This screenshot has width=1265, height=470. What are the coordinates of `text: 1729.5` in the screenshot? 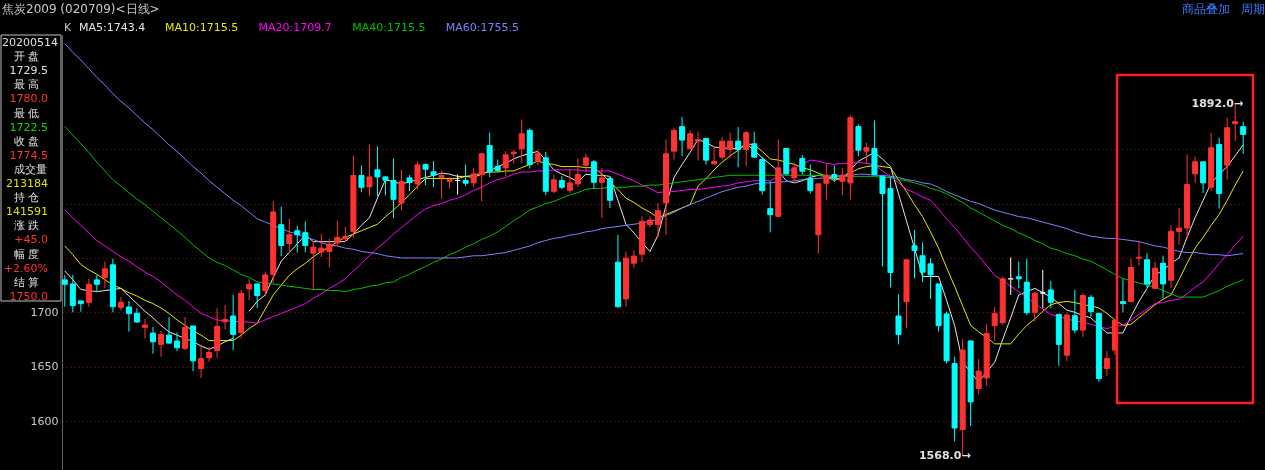 It's located at (28, 71).